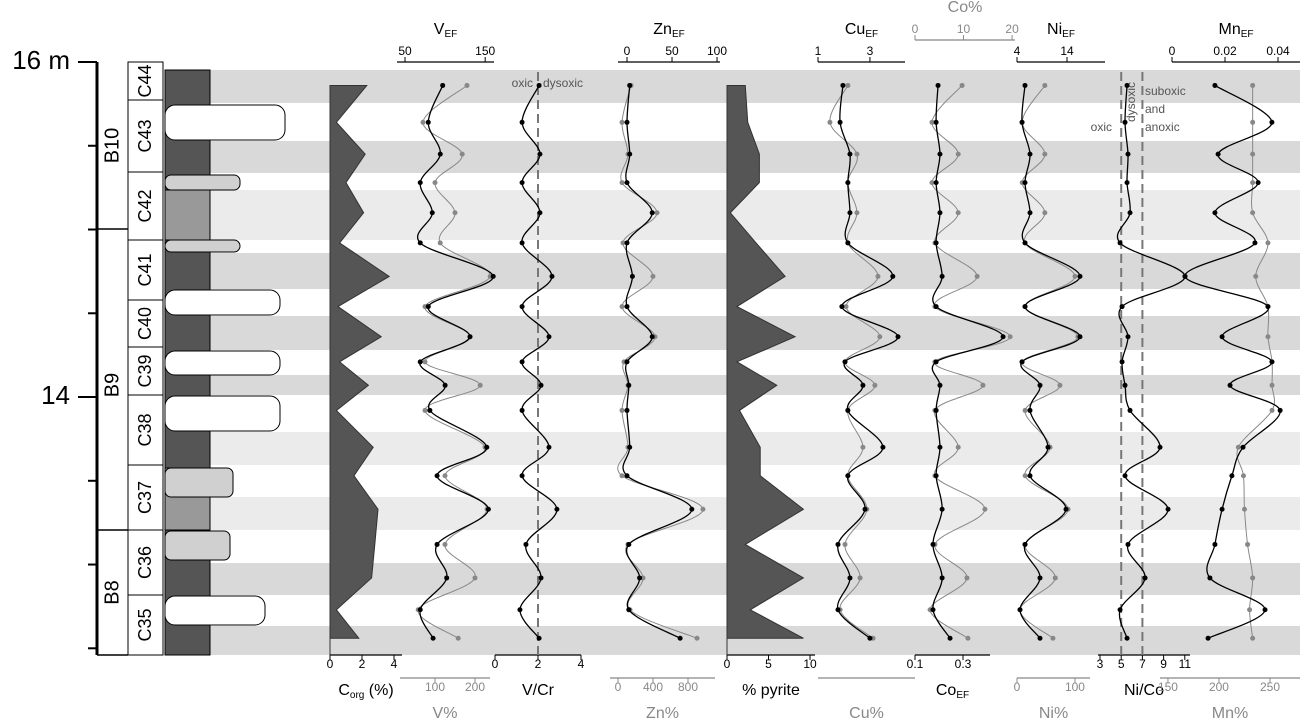  I want to click on axis-title: Corg (%), so click(365, 691).